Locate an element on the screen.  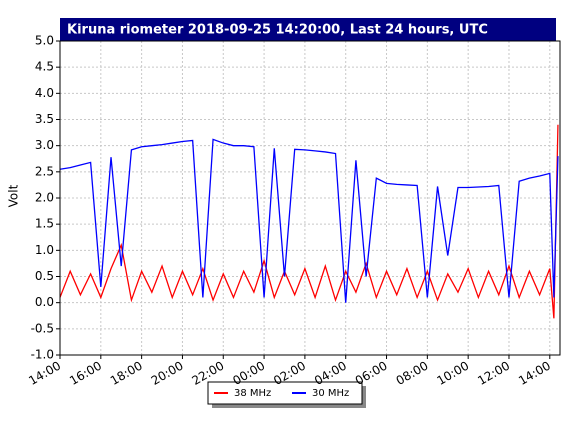
legend is located at coordinates (285, 393).